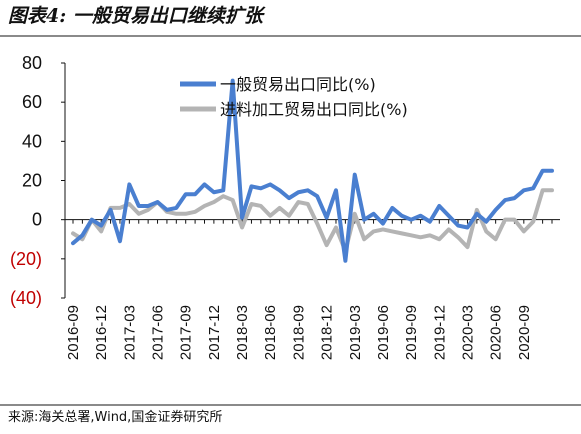 The height and width of the screenshot is (434, 581). I want to click on x-tick-label: 2020-03, so click(467, 332).